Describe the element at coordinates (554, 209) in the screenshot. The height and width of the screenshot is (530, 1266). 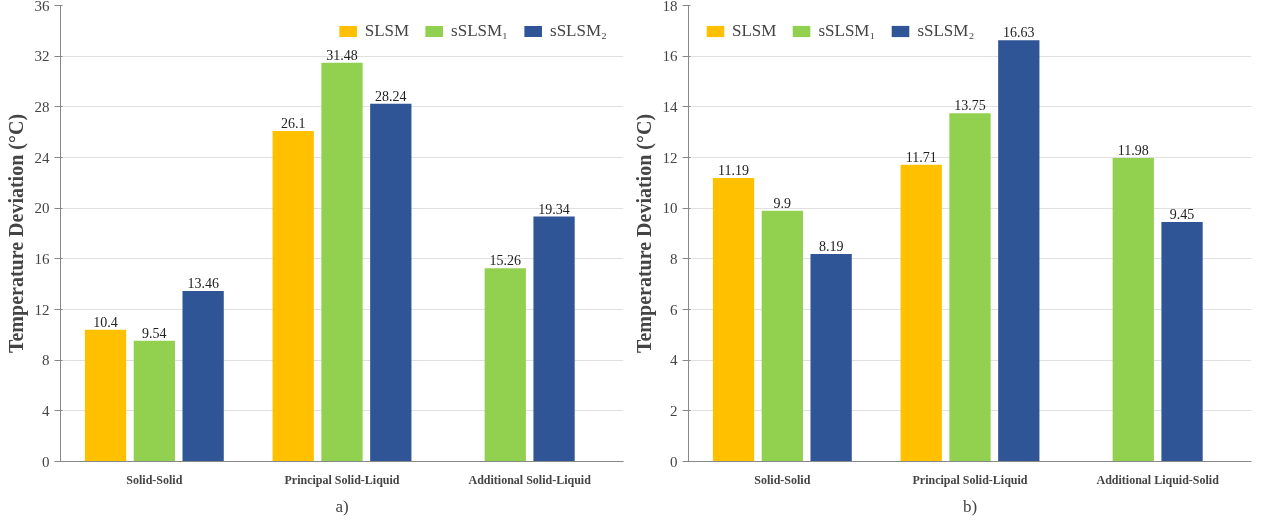
I see `data-label: 19.34` at that location.